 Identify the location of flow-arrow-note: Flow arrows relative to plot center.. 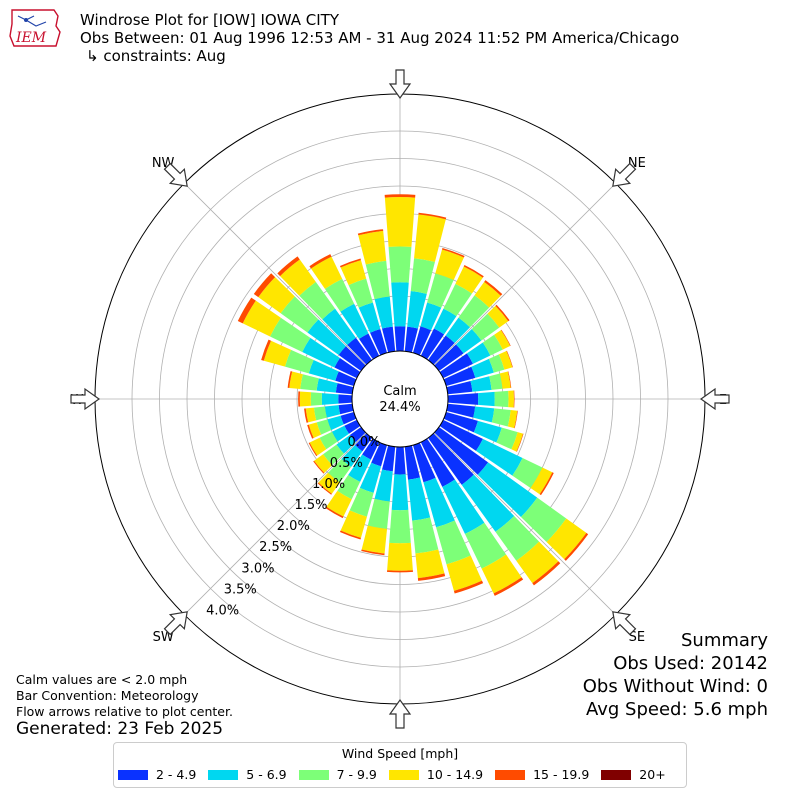
(124, 711).